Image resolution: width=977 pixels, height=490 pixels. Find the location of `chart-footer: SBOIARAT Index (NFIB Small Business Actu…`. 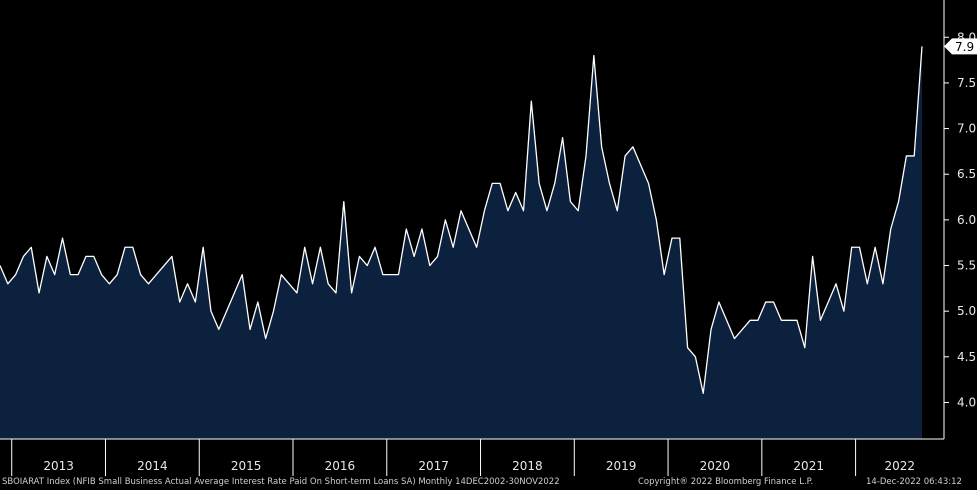

chart-footer: SBOIARAT Index (NFIB Small Business Actu… is located at coordinates (488, 483).